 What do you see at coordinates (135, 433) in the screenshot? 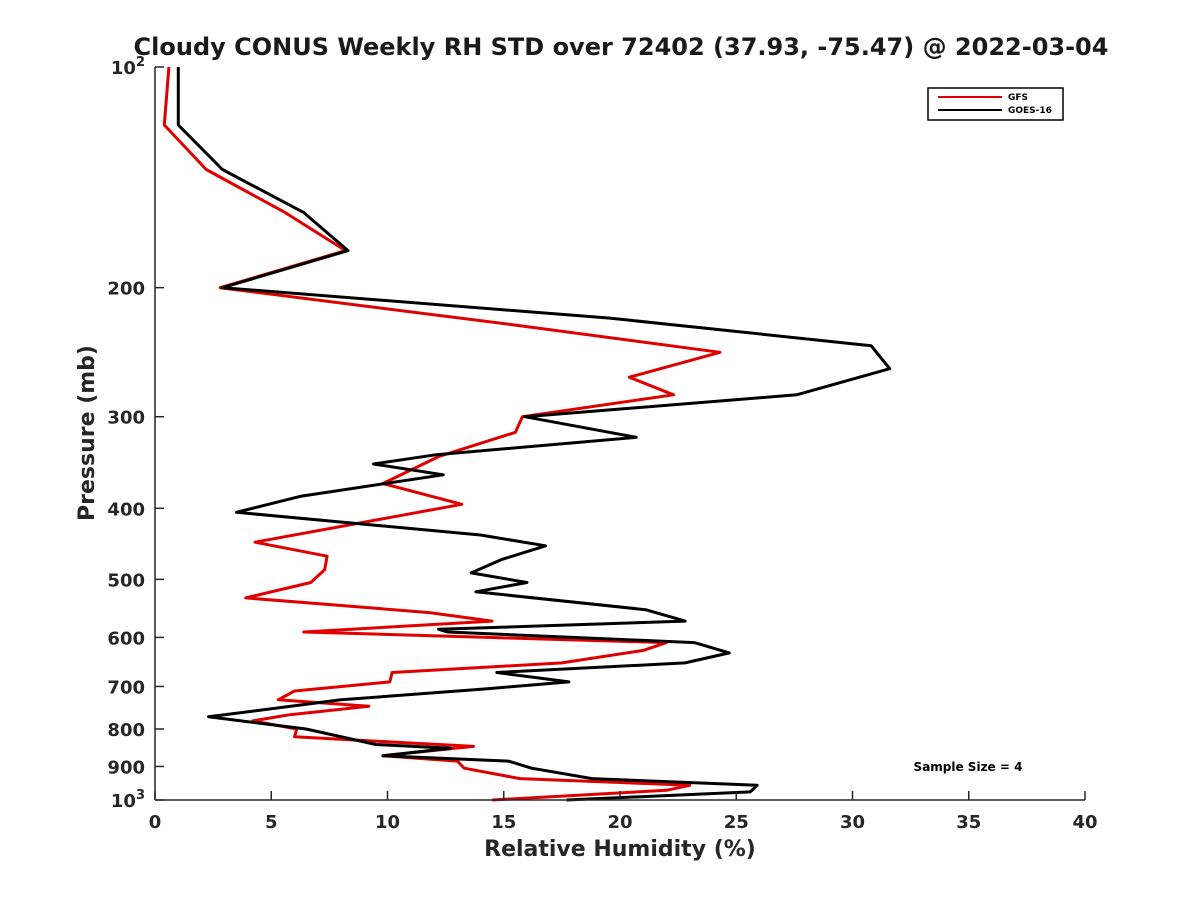
I see `y-axis-ticks: 10² 200 300 400 500 600 700 800 900 10³` at bounding box center [135, 433].